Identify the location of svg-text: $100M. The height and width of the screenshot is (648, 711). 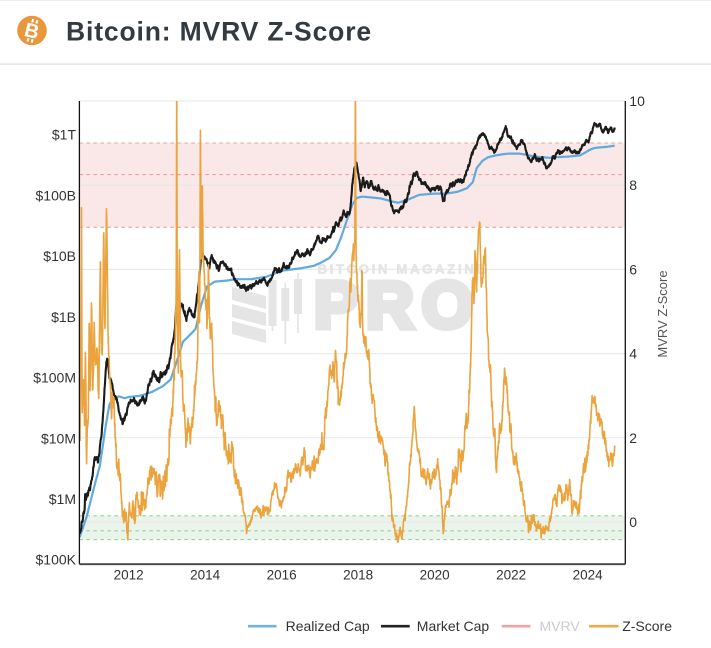
(54, 378).